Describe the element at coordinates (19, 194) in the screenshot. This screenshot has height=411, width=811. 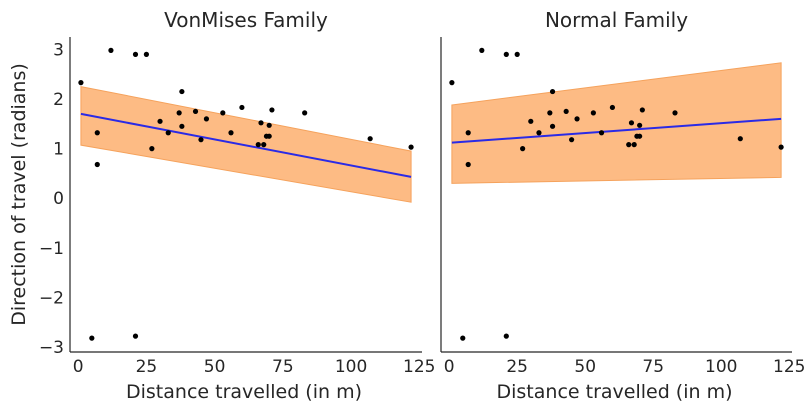
I see `y-axis-label: Direction of travel (radians)` at that location.